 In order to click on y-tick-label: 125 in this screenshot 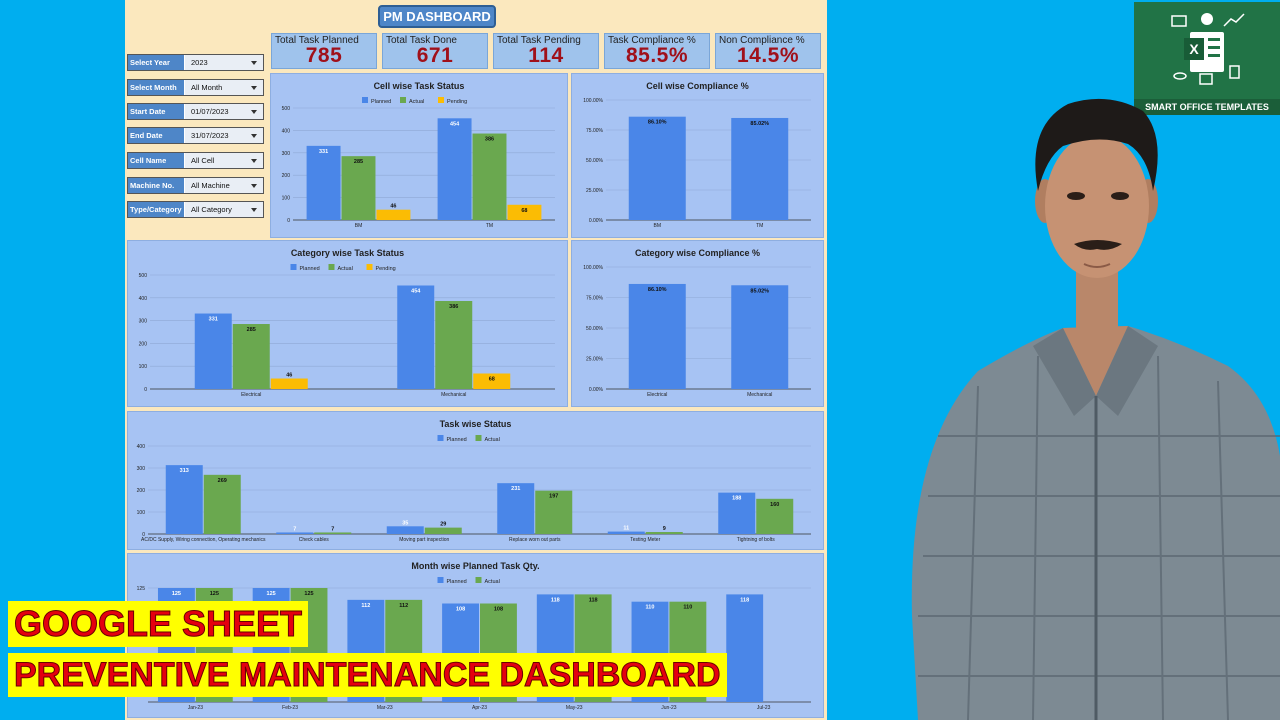, I will do `click(141, 589)`.